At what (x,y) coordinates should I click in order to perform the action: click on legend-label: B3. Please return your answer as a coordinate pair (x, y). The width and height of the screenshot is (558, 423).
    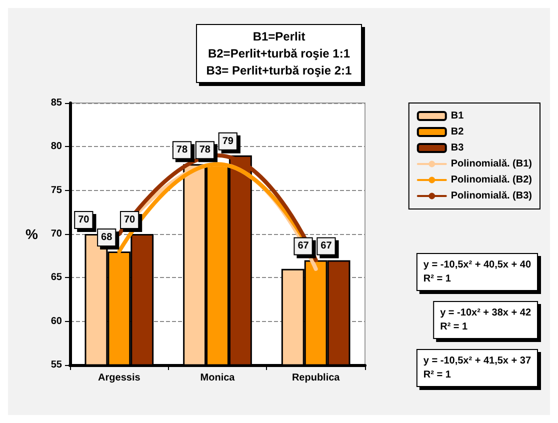
    Looking at the image, I should click on (457, 148).